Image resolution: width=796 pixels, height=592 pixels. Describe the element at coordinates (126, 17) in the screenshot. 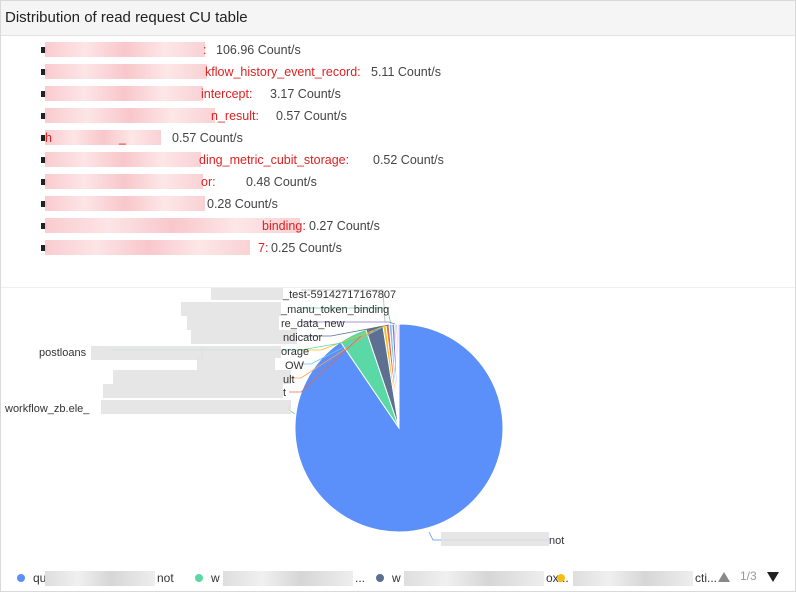

I see `panel-title: Distribution of read request CU table` at that location.